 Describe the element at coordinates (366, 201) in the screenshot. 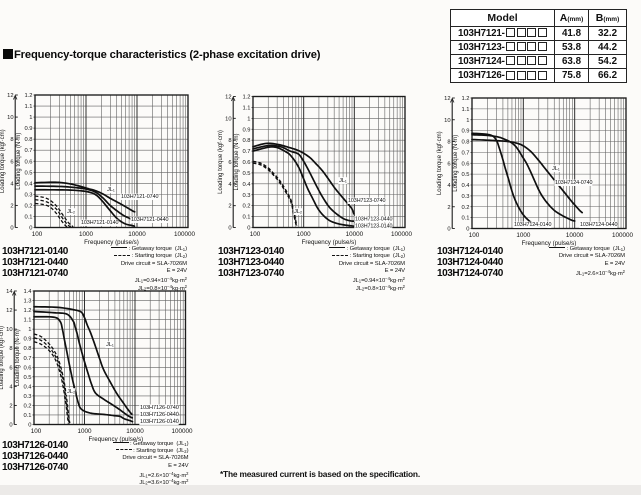

I see `svg-text: 103H7123-0740` at that location.